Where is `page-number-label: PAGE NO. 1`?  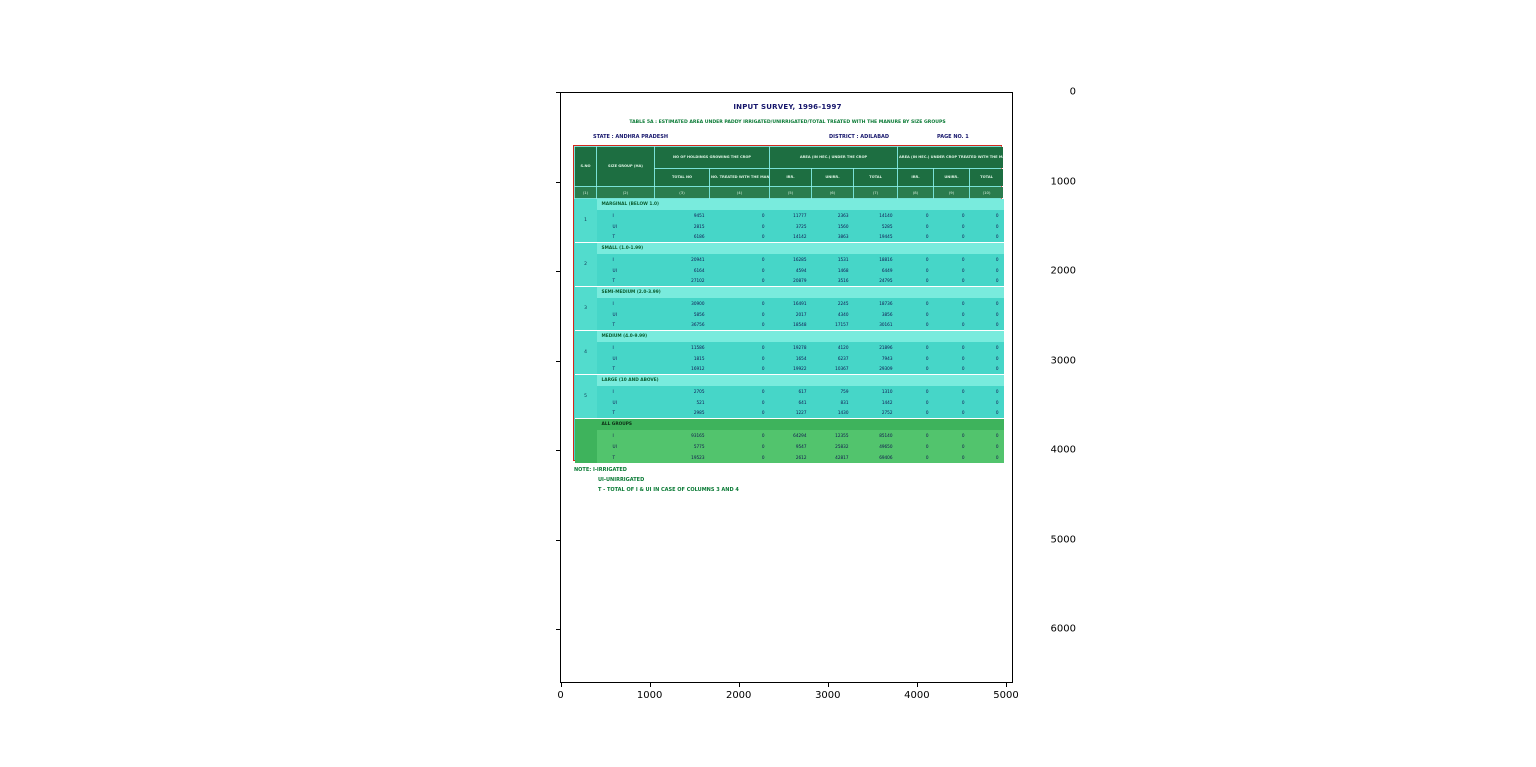
page-number-label: PAGE NO. 1 is located at coordinates (953, 137).